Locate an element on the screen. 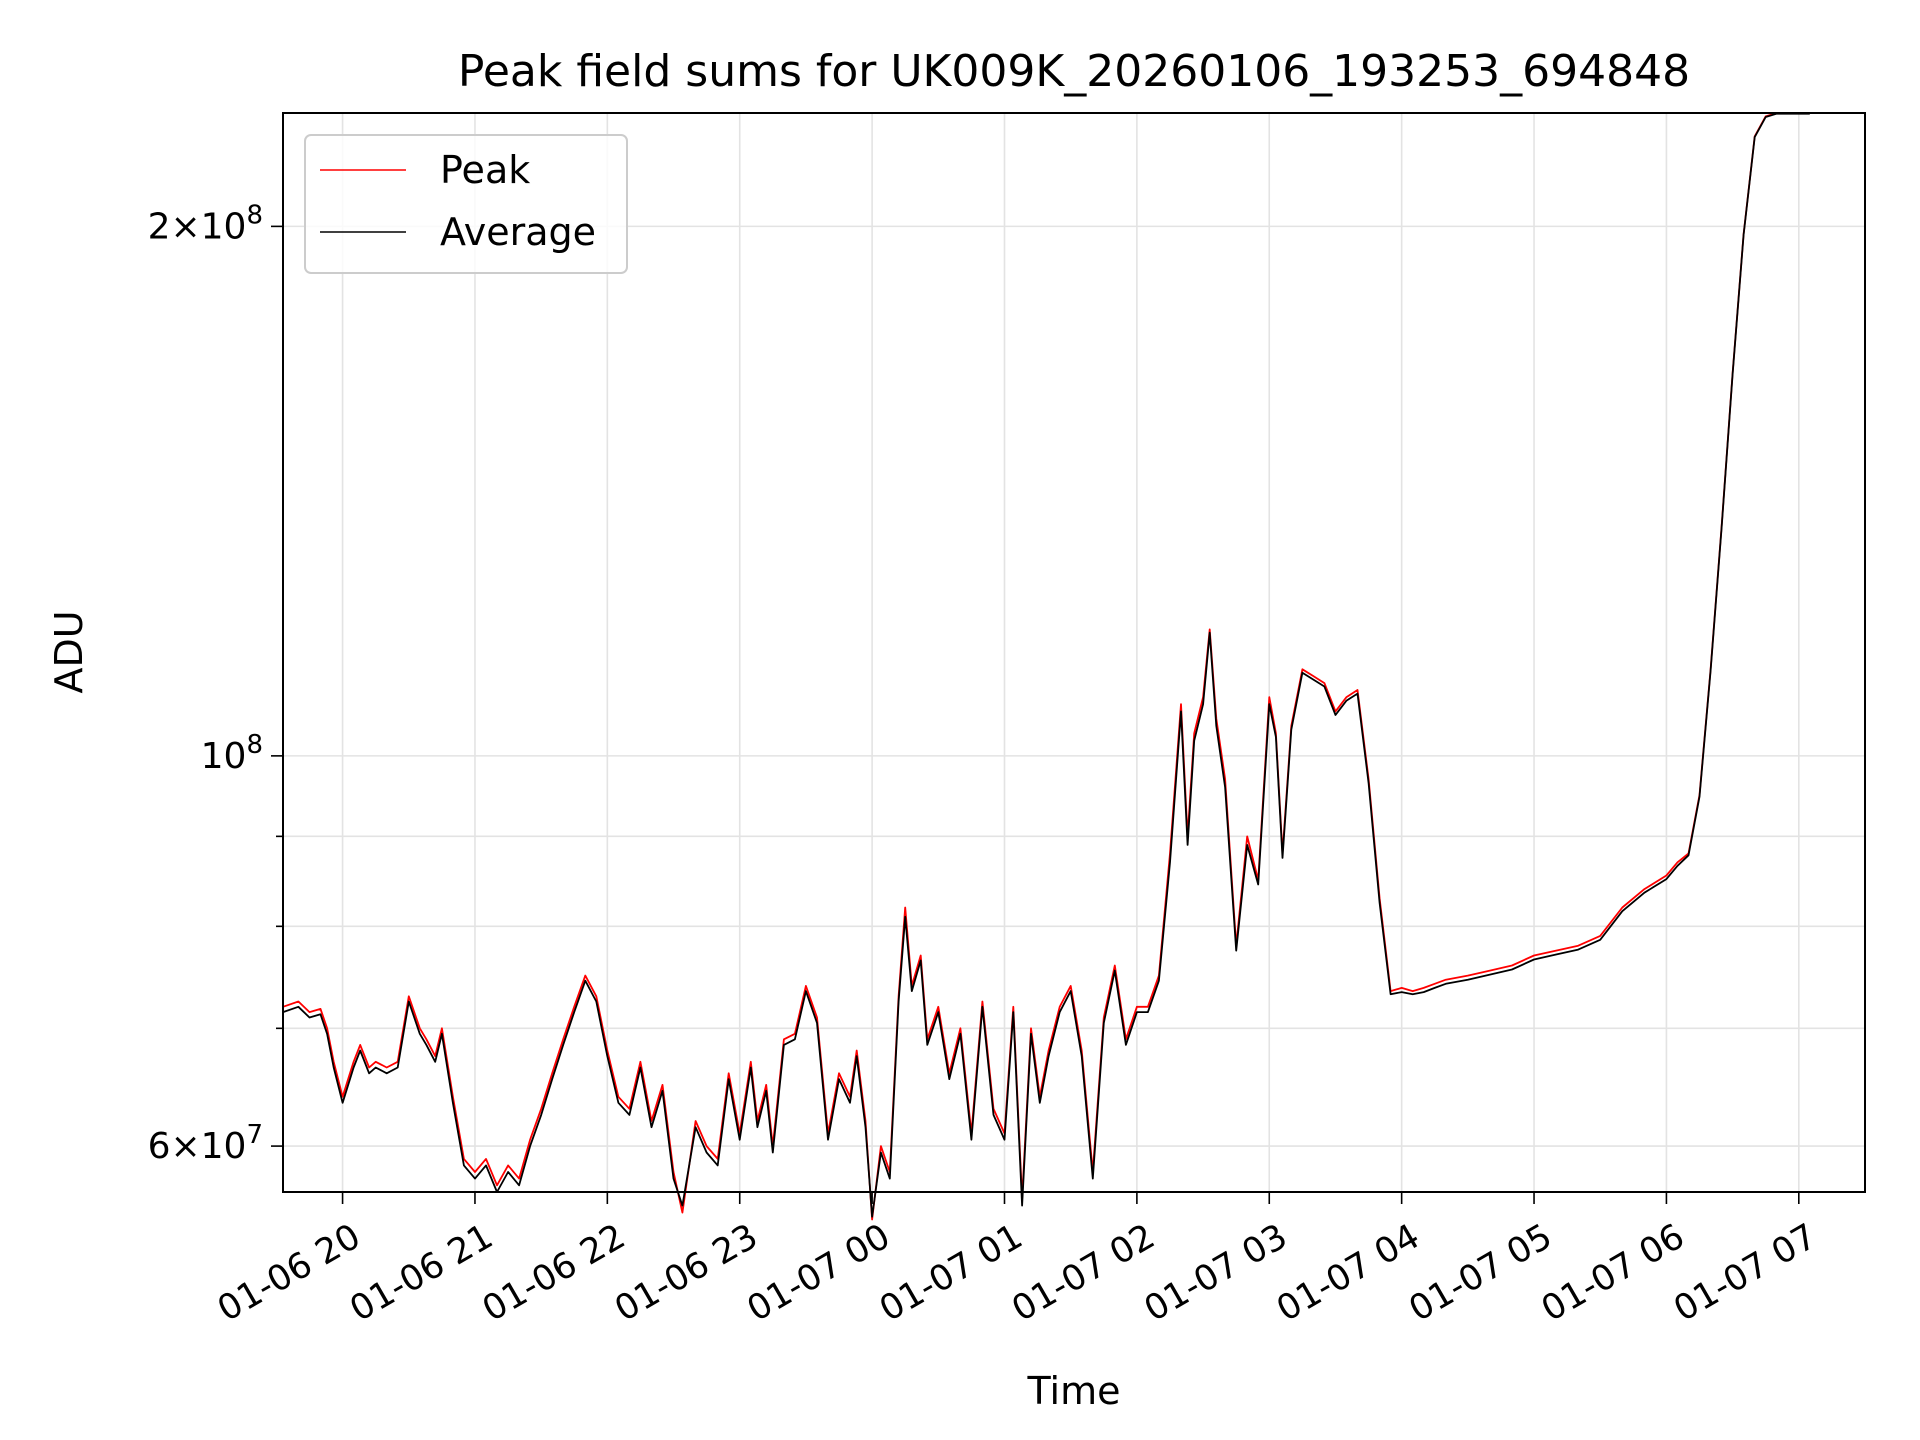 This screenshot has width=1920, height=1440. x-tick-label: 01-07 03 is located at coordinates (1216, 1273).